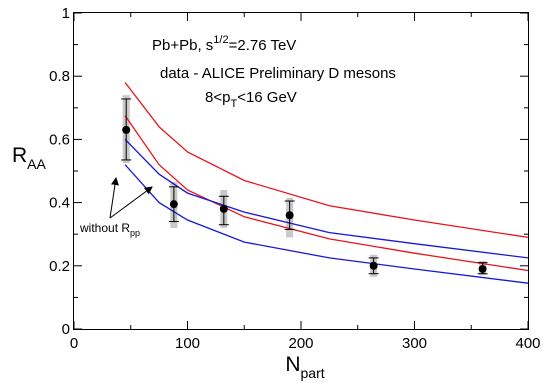  I want to click on annotation-pt-range: 8<pT<16 GeV, so click(251, 99).